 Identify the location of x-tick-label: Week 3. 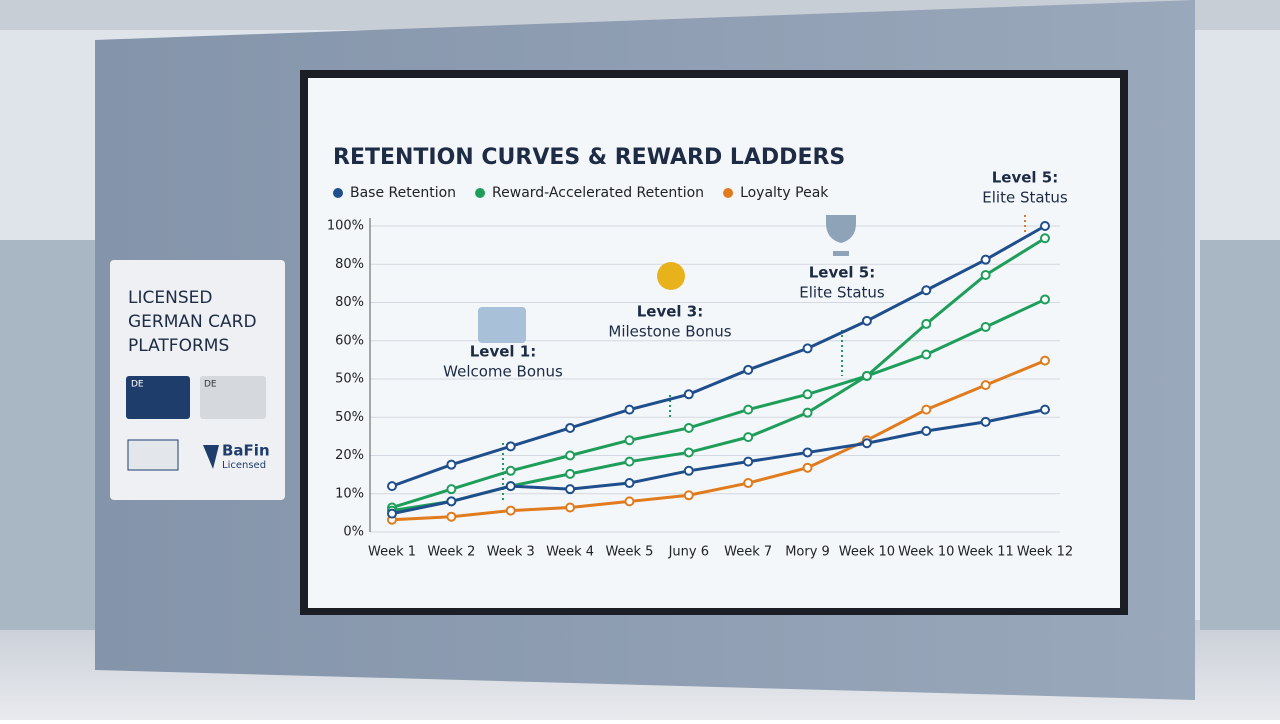
(511, 552).